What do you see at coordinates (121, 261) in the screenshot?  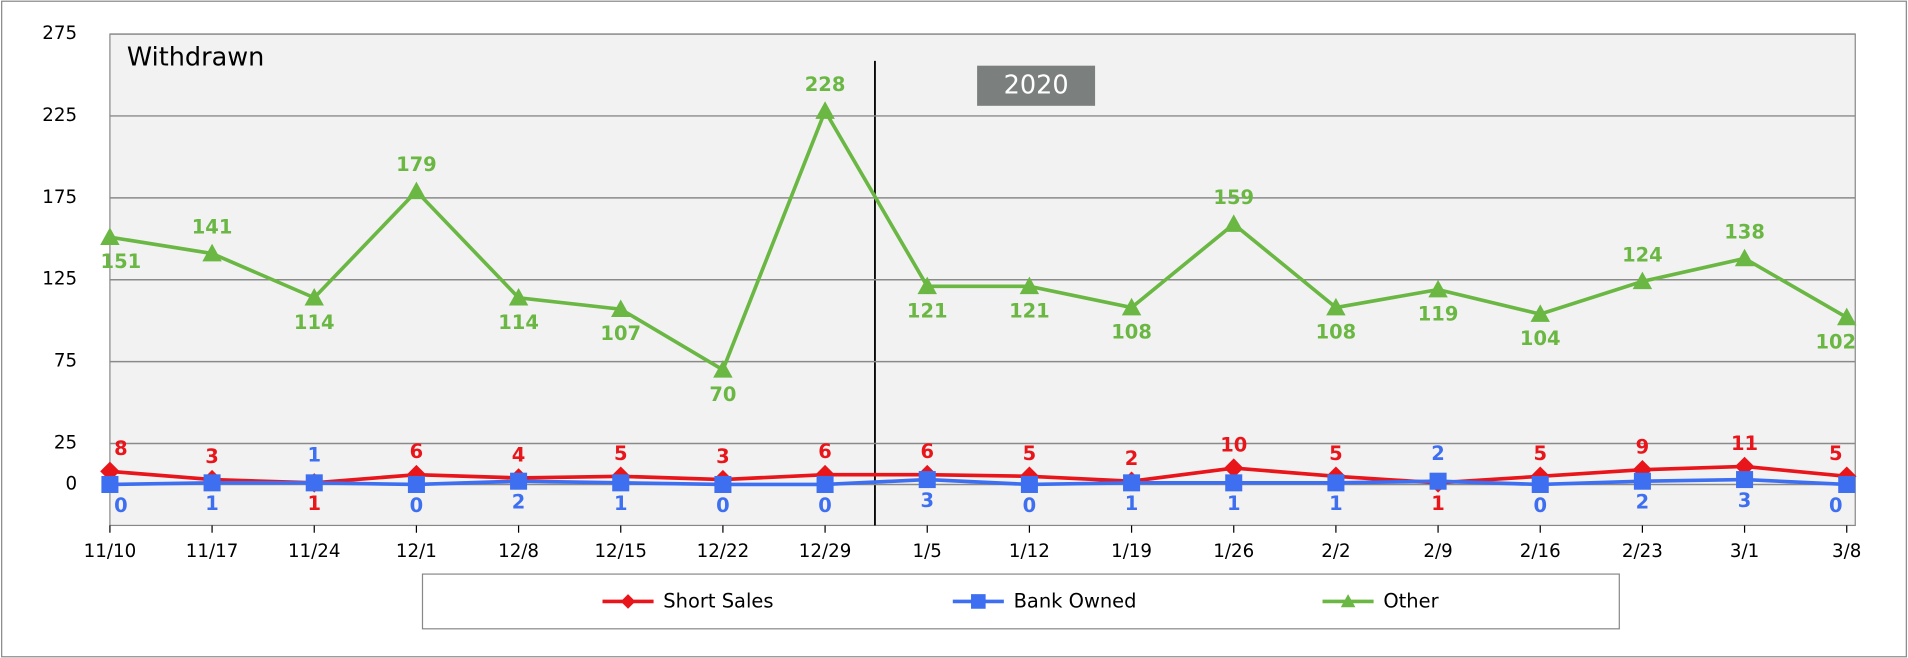 I see `data-label: 151` at bounding box center [121, 261].